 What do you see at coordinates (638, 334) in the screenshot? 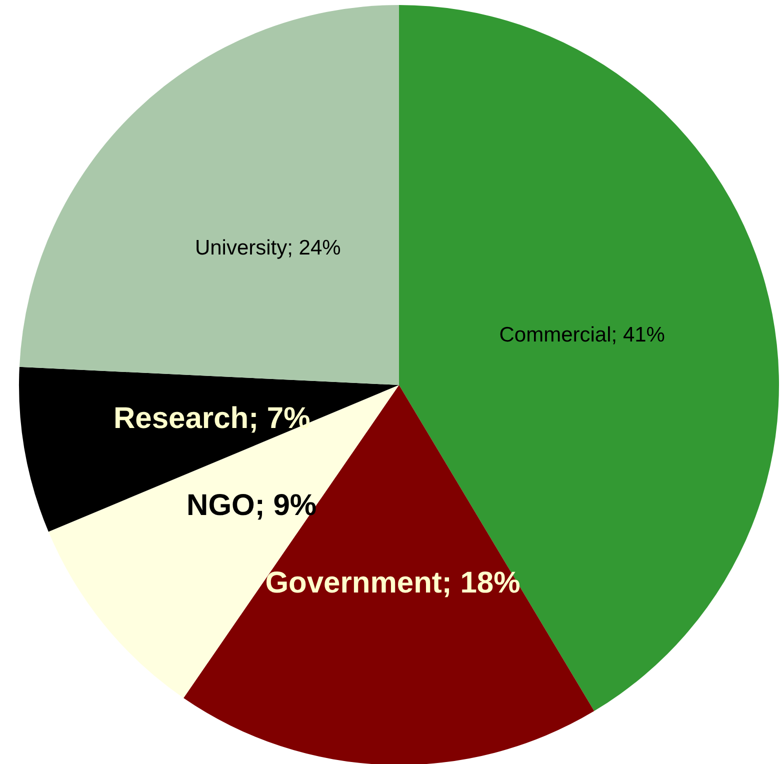
I see `data-label: ; 41%` at bounding box center [638, 334].